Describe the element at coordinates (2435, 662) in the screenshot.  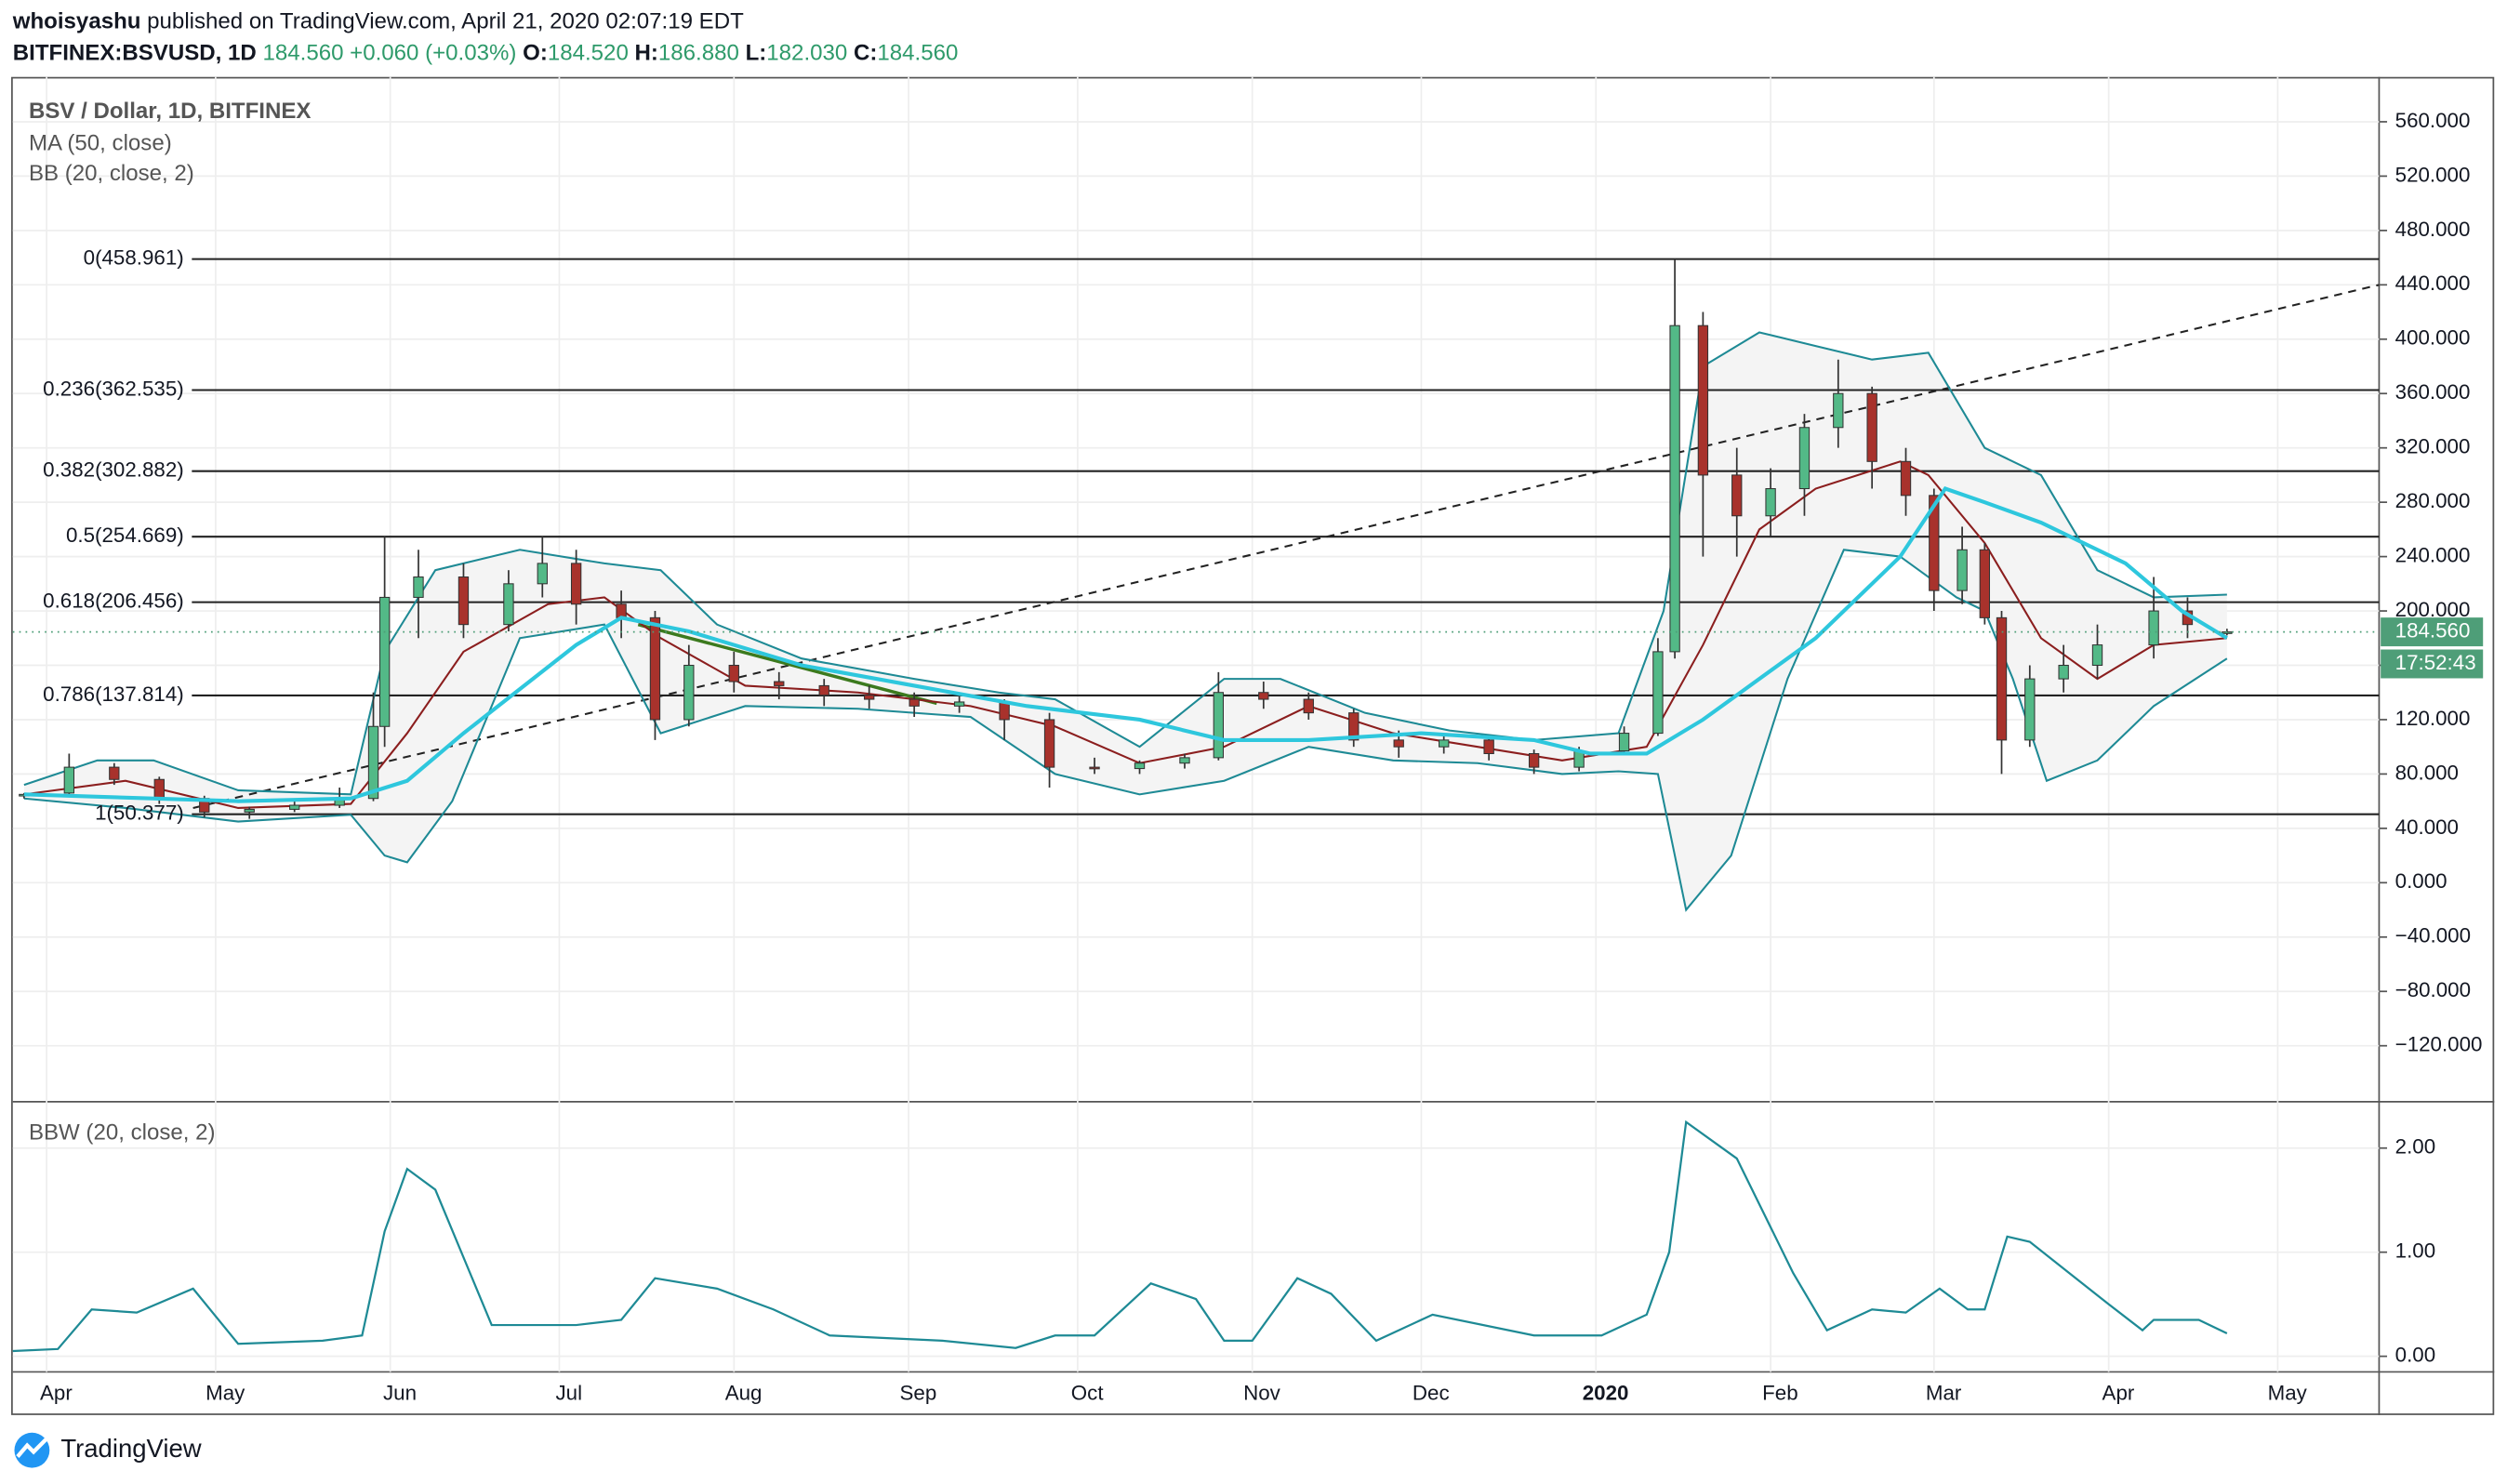
I see `timer-label: 17:52:43` at that location.